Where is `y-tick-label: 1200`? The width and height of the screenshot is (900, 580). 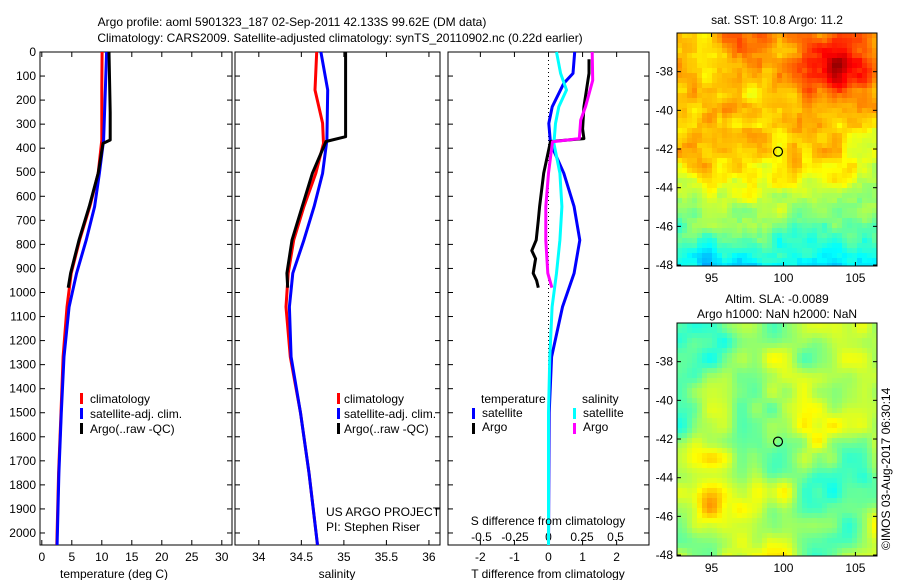
y-tick-label: 1200 is located at coordinates (22, 341).